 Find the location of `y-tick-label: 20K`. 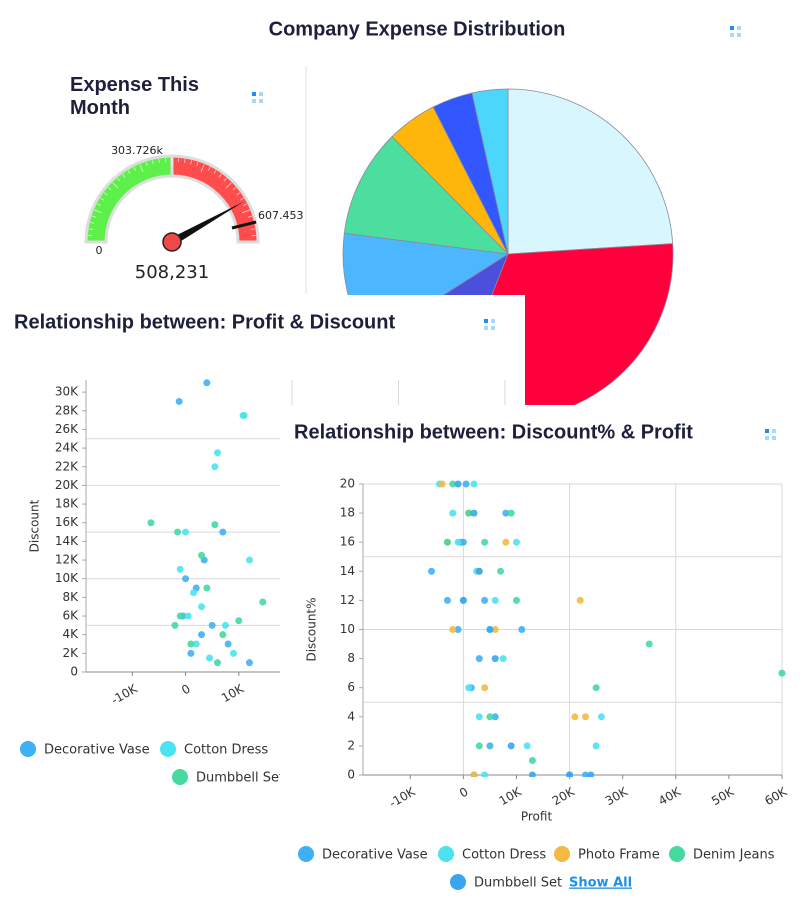

y-tick-label: 20K is located at coordinates (67, 485).